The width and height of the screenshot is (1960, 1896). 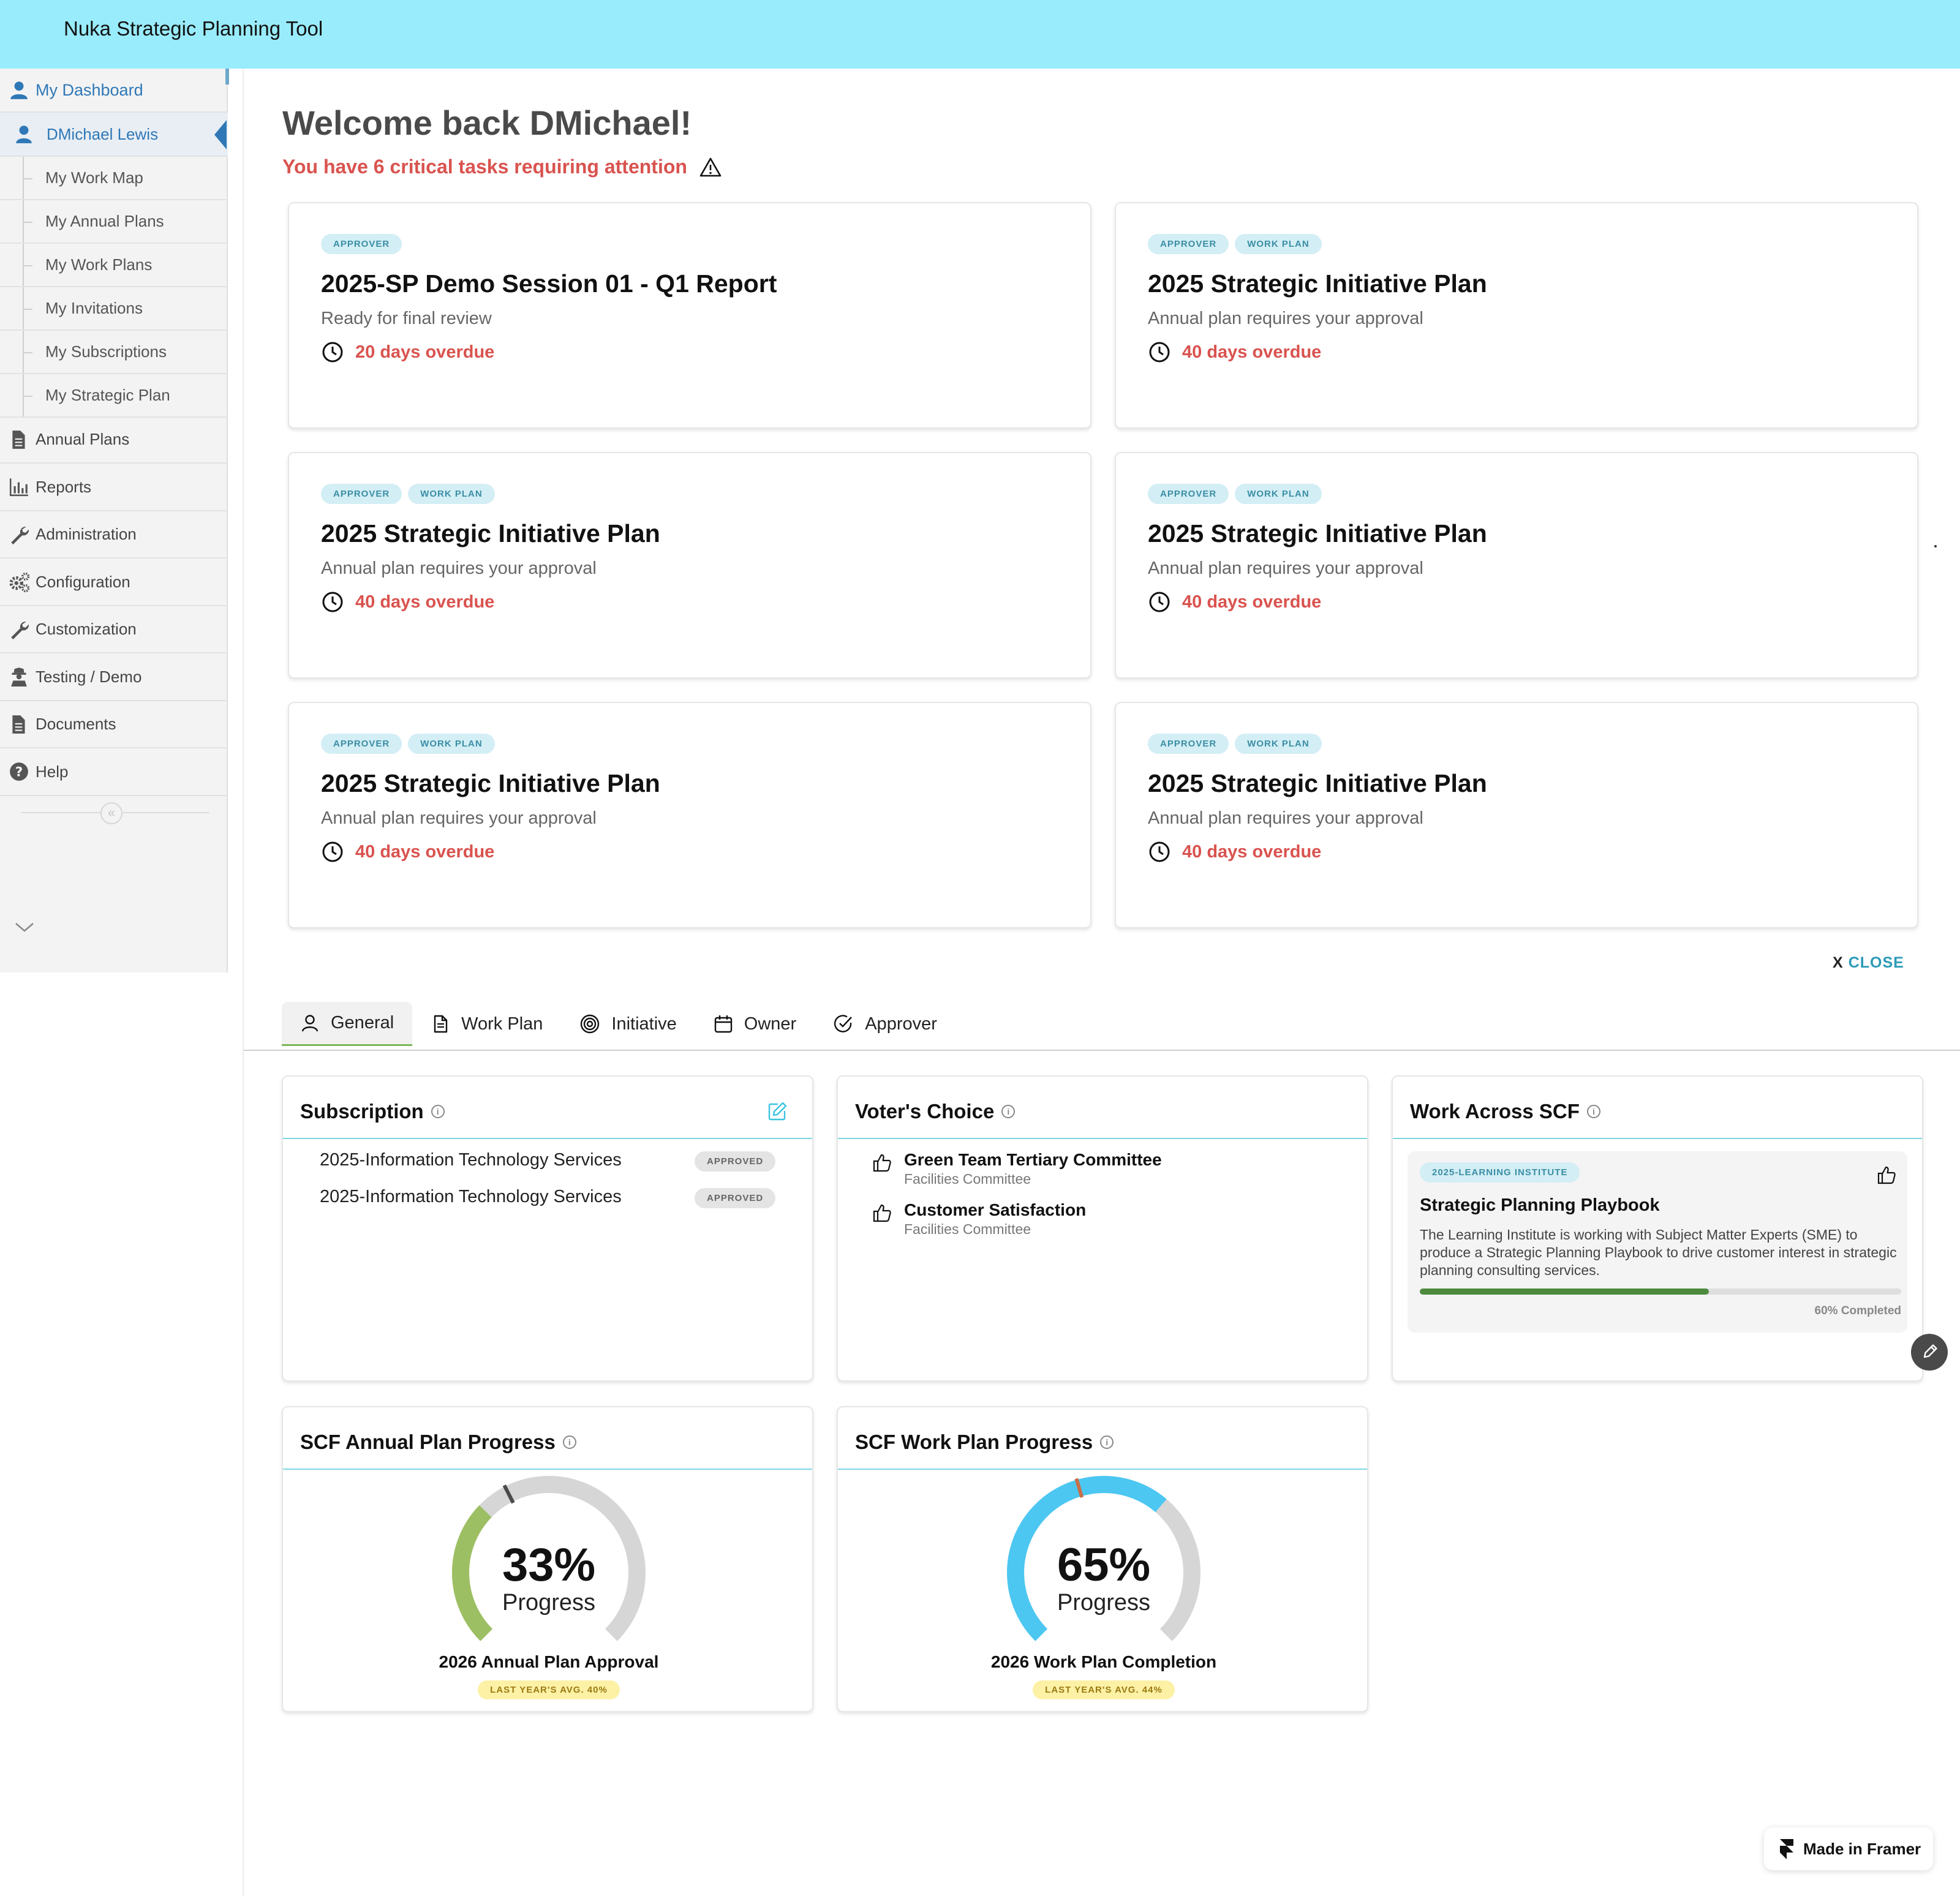 I want to click on chevron-down-icon, so click(x=24, y=927).